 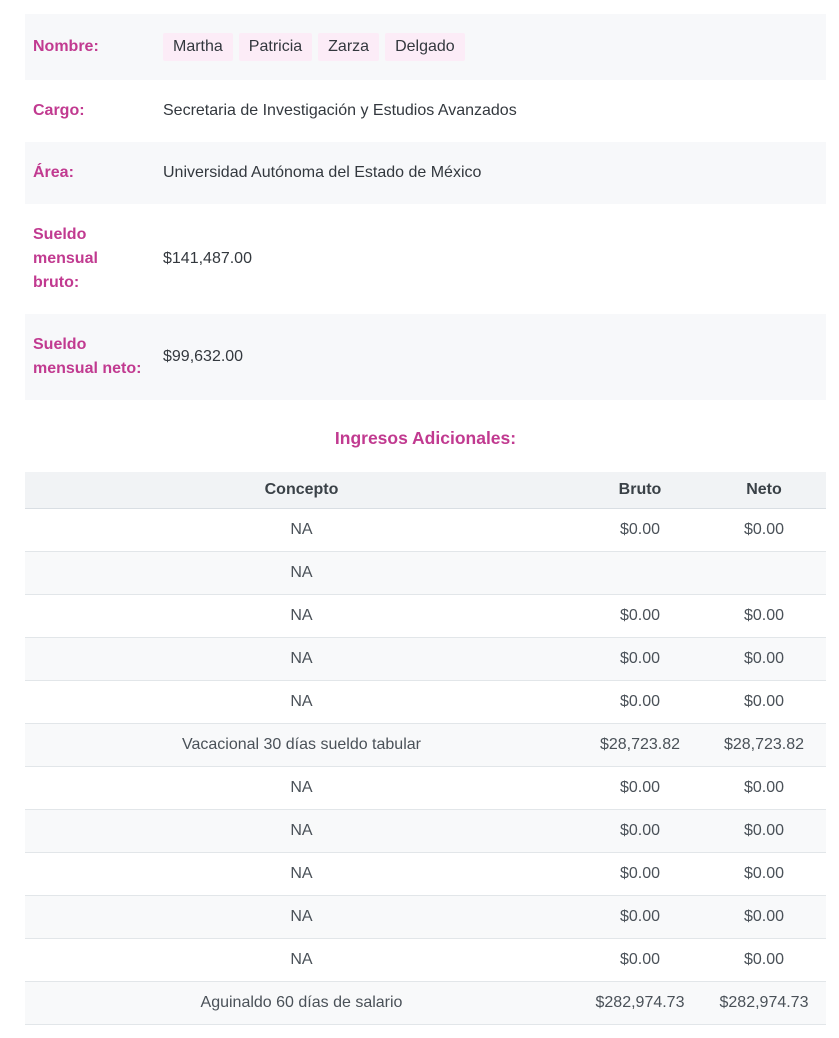 I want to click on profile-row: Sueldo mensual neto: $99,632.00, so click(x=425, y=357).